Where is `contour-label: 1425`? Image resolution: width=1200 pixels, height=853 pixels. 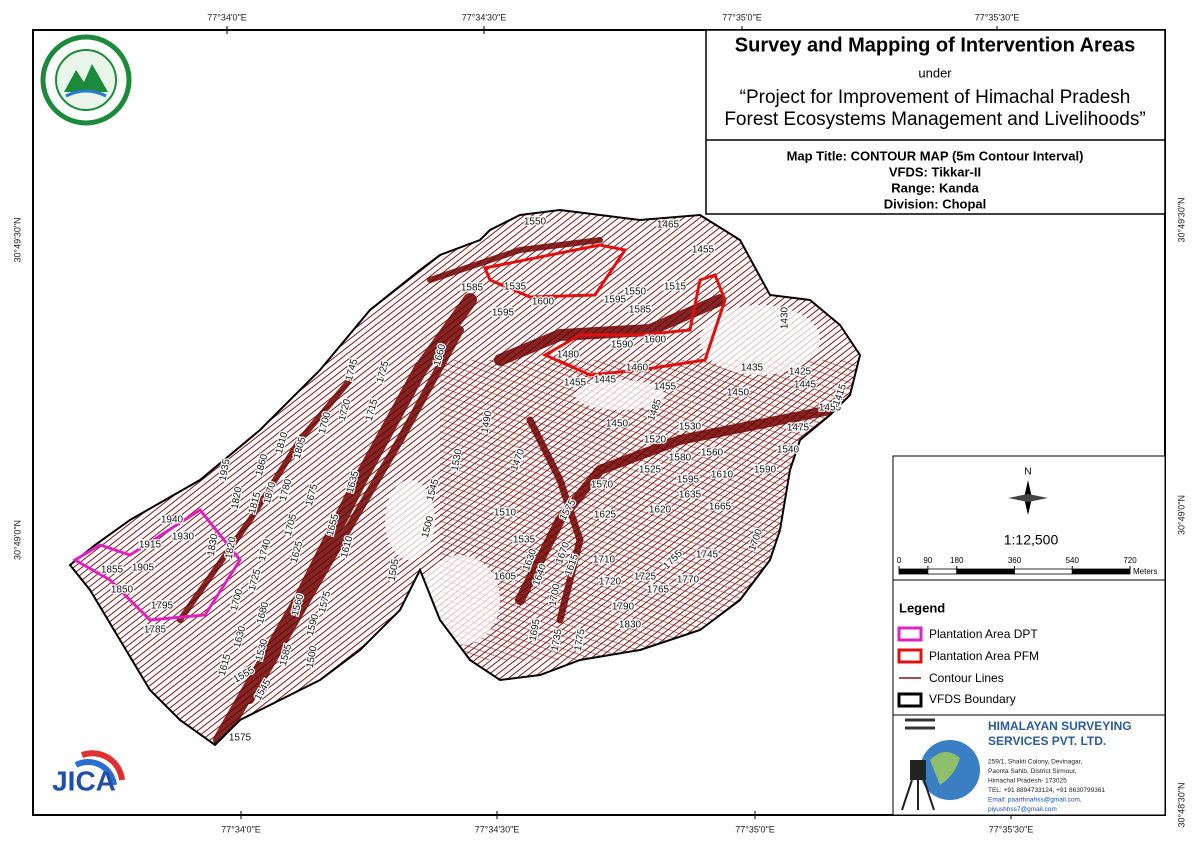 contour-label: 1425 is located at coordinates (800, 372).